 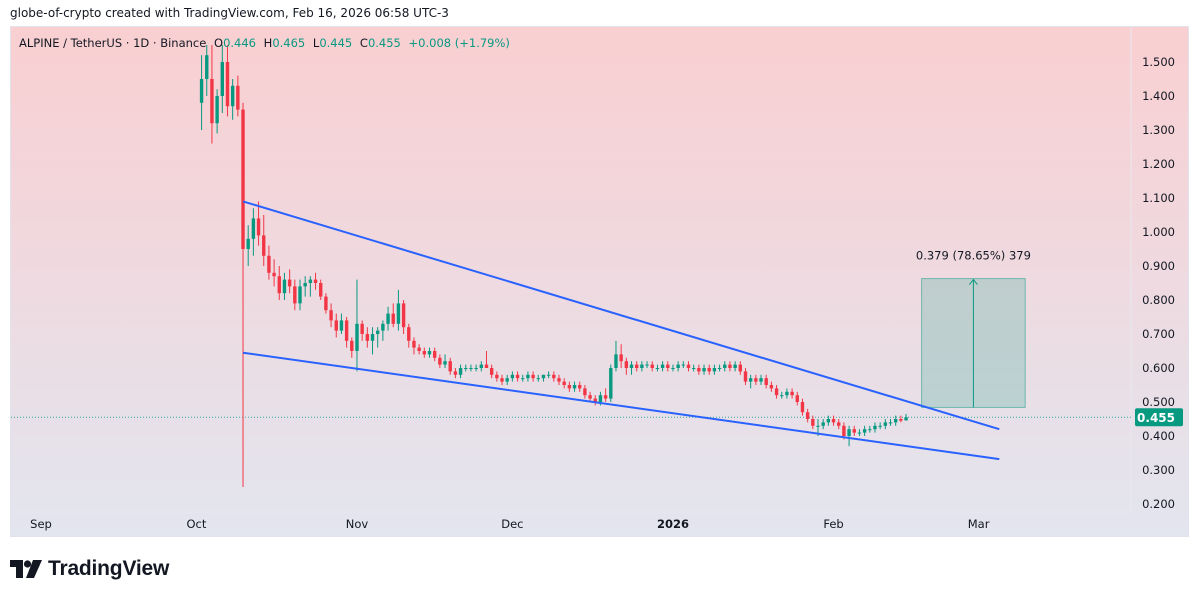 What do you see at coordinates (384, 43) in the screenshot?
I see `close-value: 0.455` at bounding box center [384, 43].